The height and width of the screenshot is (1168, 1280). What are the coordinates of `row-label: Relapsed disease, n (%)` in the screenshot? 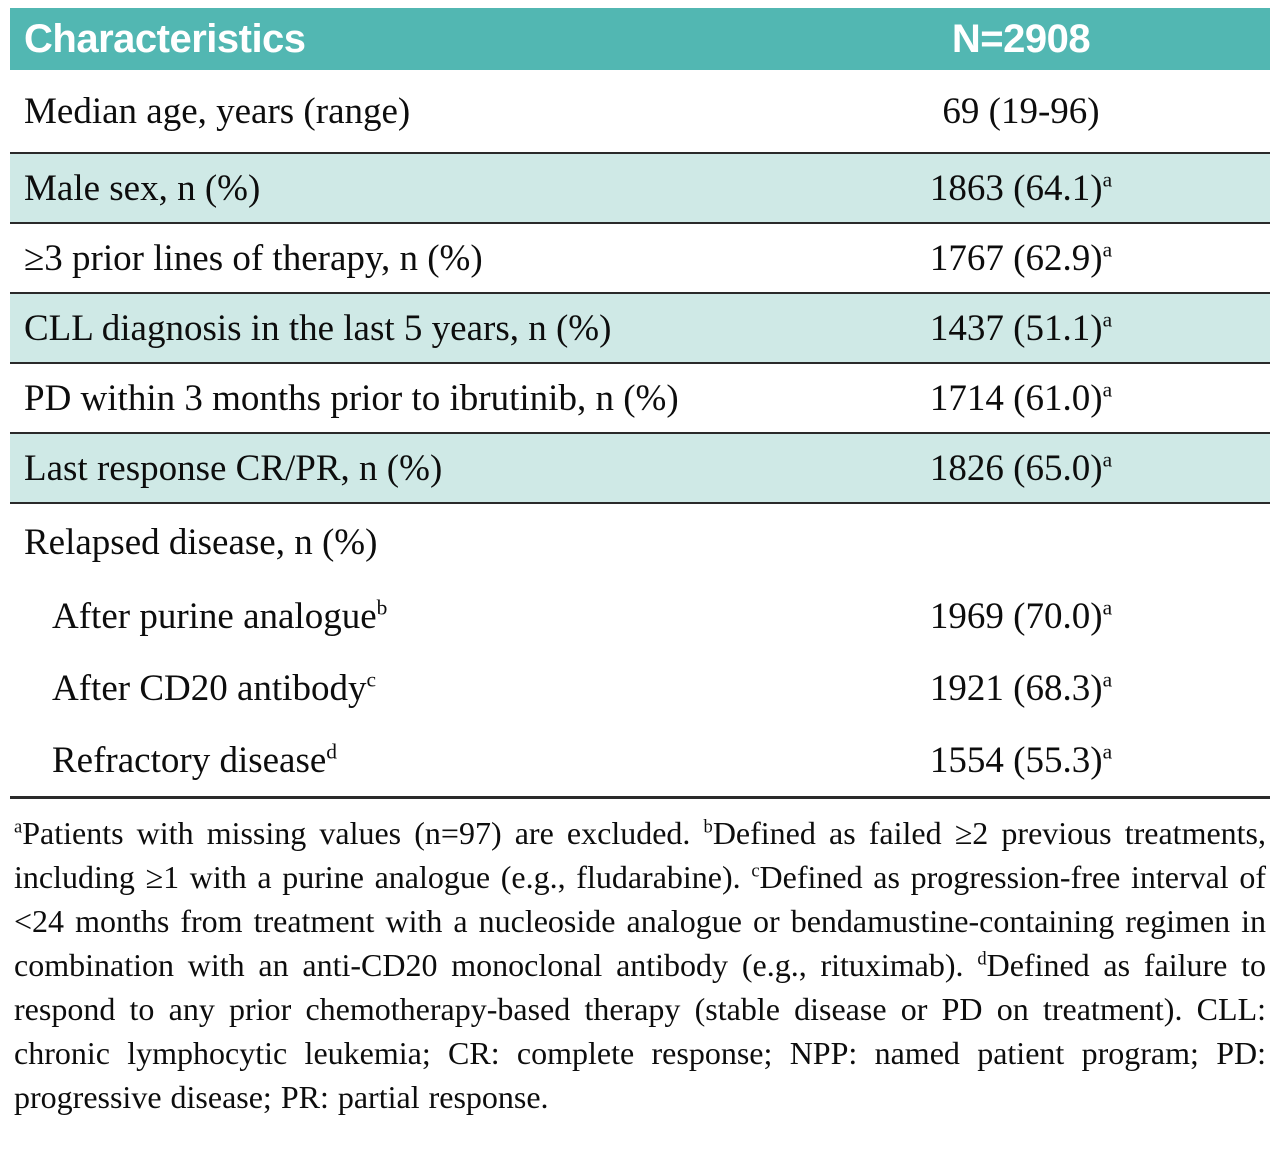 It's located at (201, 542).